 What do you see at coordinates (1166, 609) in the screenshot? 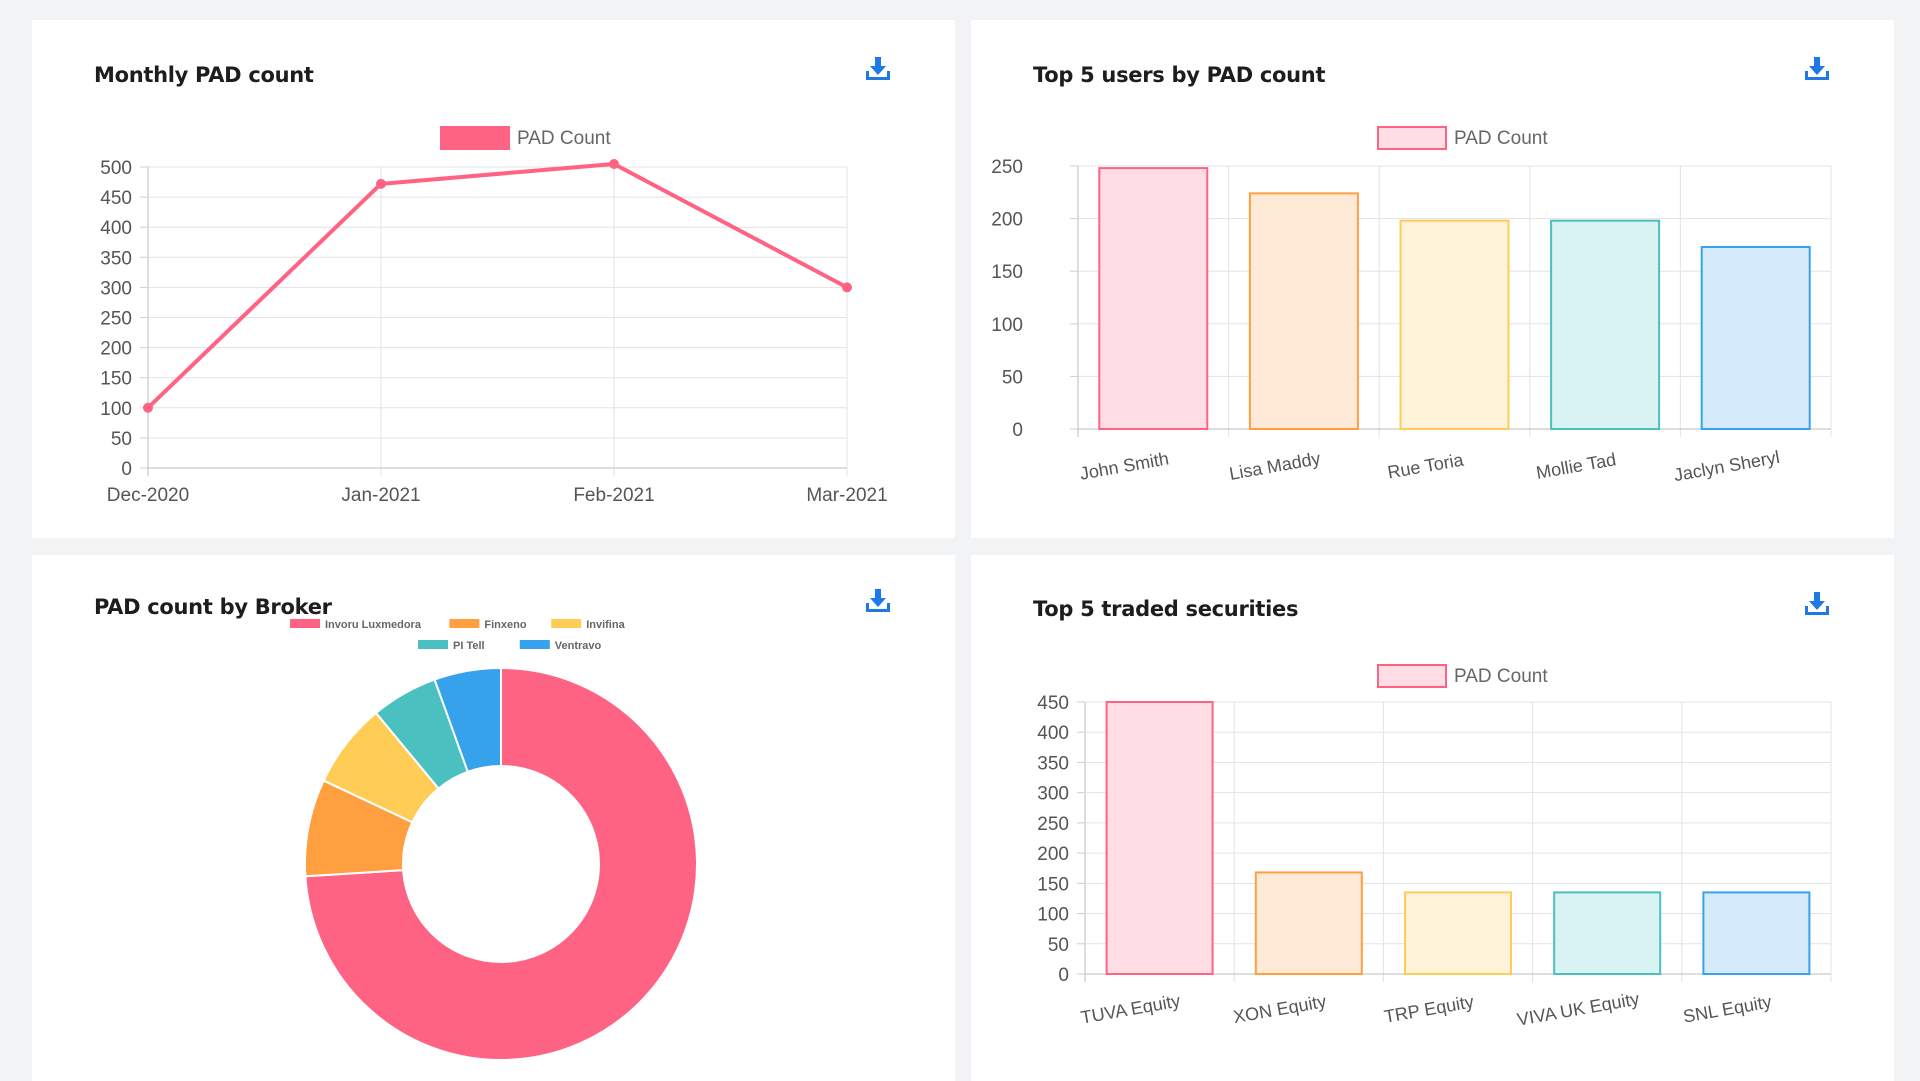
I see `card-title: Top 5 traded securities` at bounding box center [1166, 609].